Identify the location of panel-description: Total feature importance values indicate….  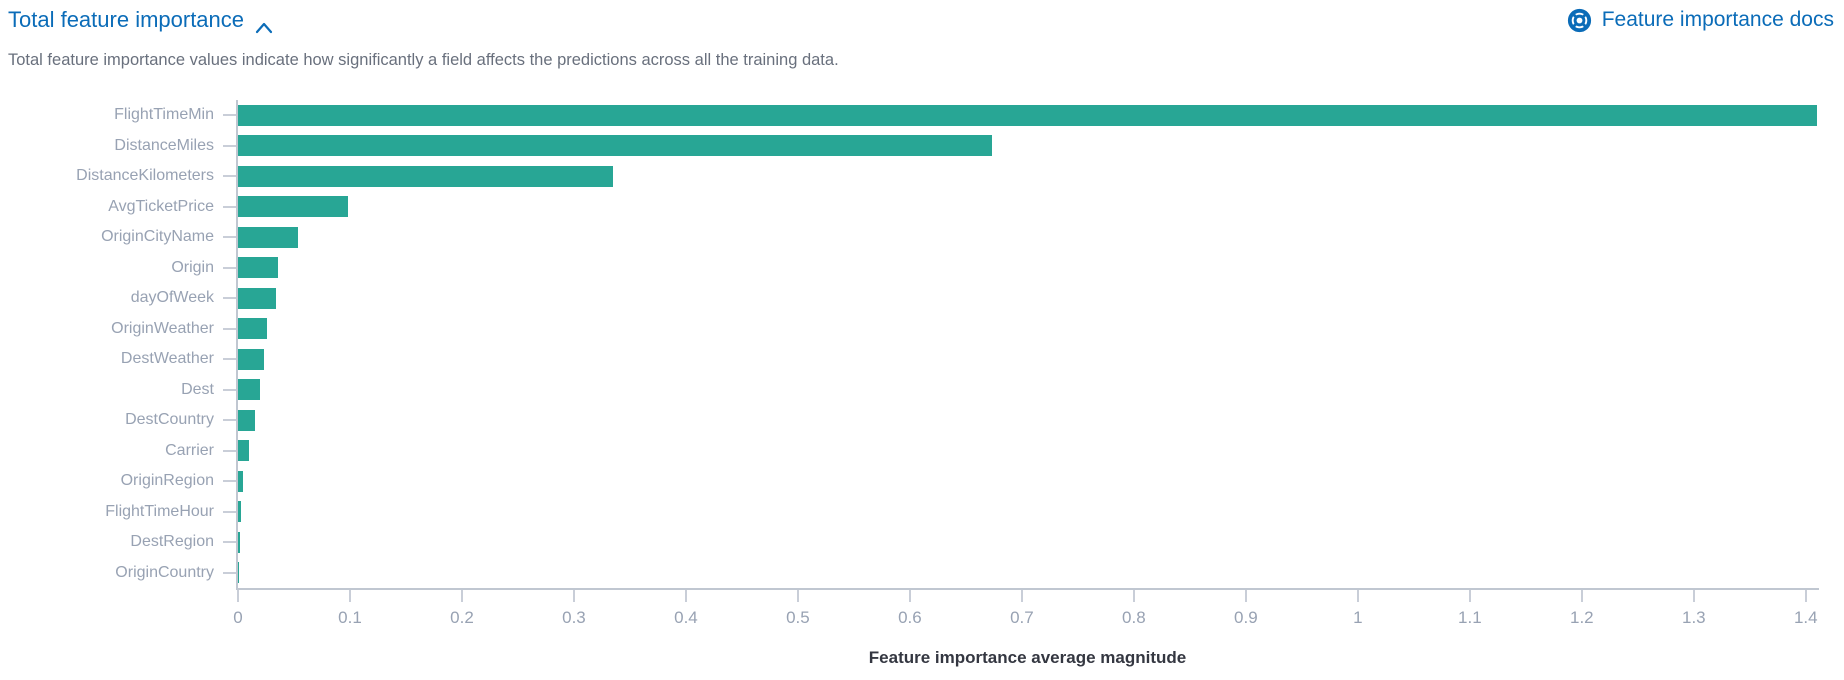
(423, 60).